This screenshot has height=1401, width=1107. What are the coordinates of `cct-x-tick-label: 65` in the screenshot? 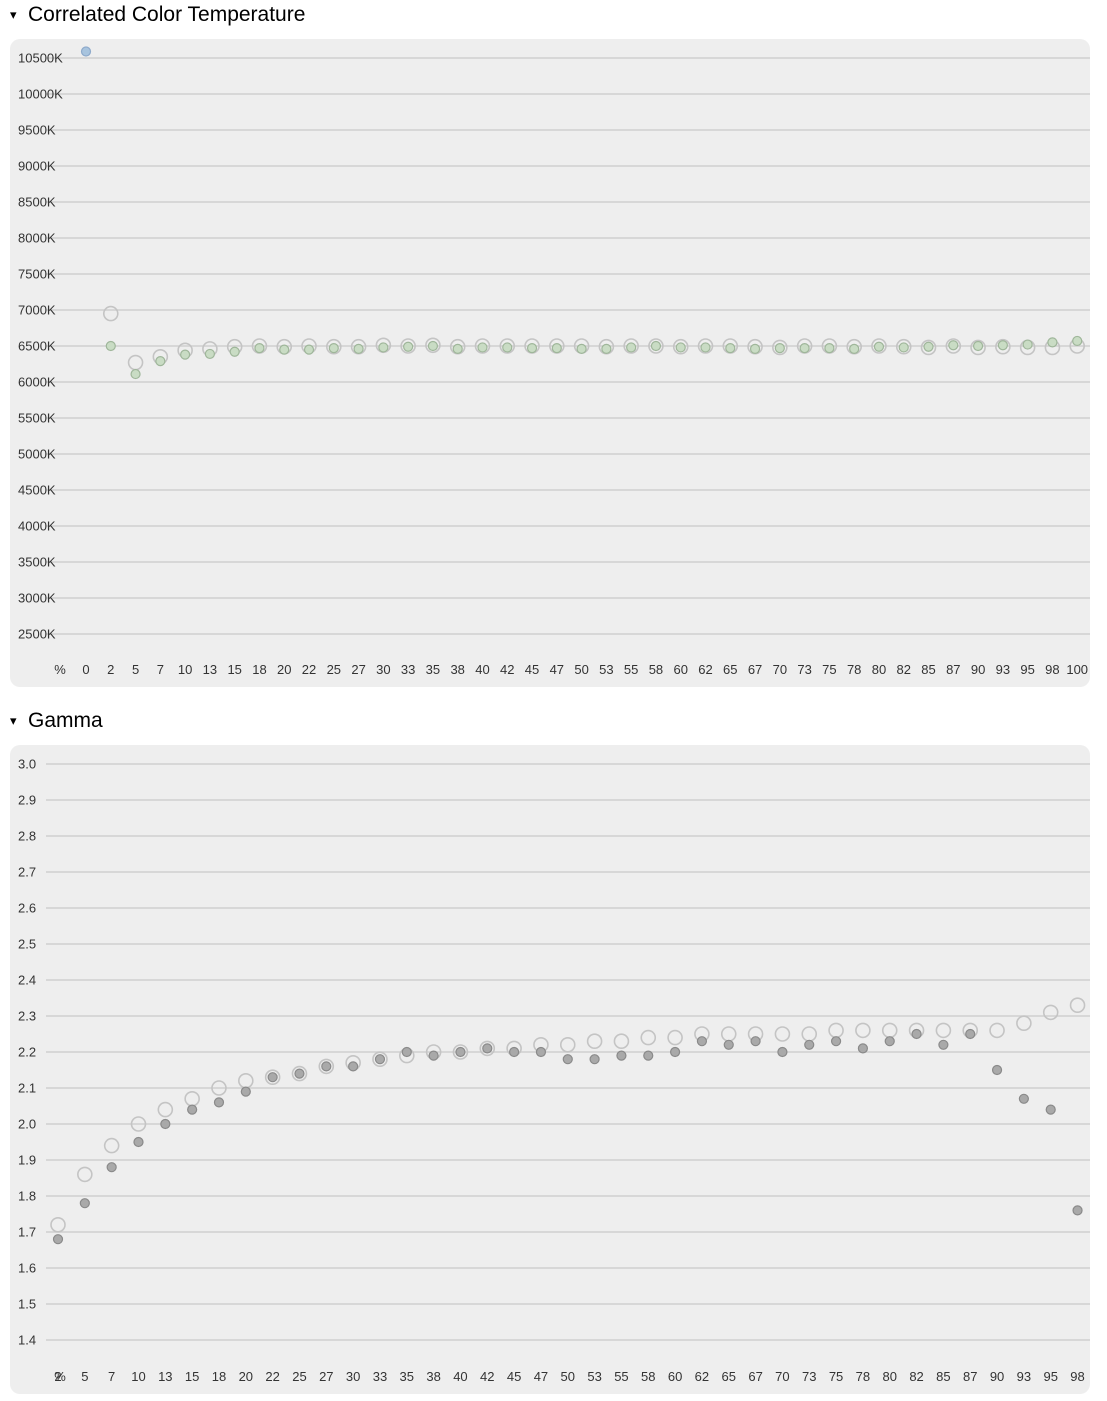 It's located at (730, 669).